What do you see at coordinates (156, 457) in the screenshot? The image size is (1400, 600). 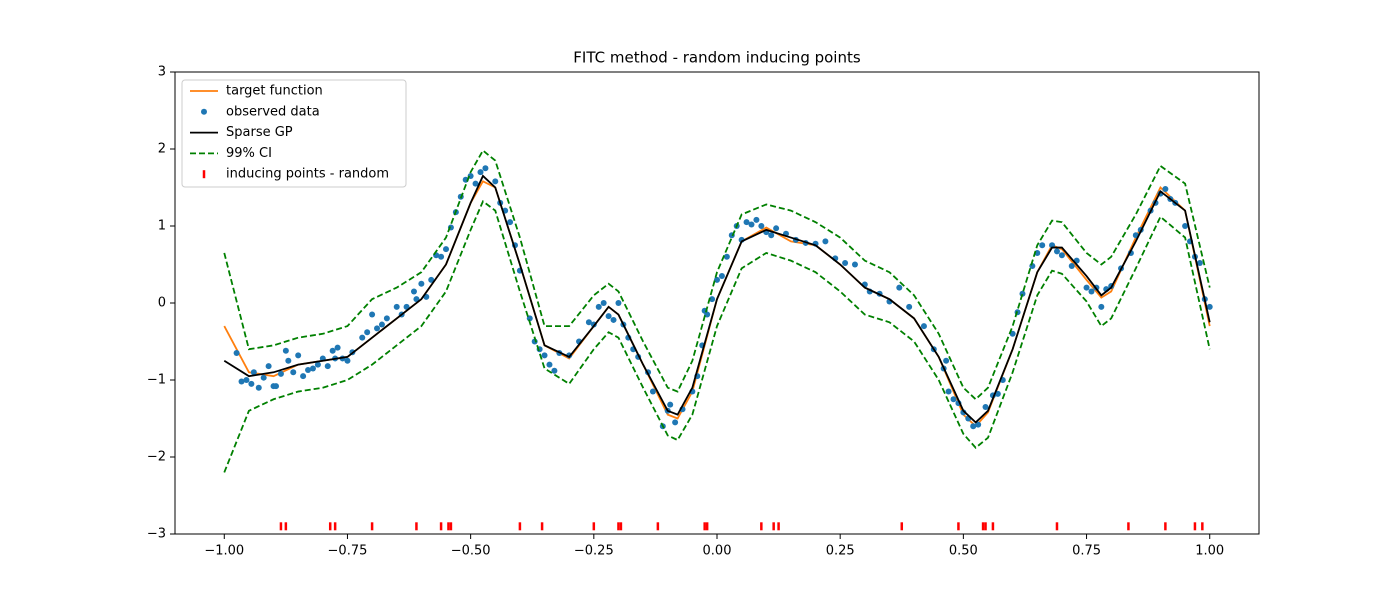 I see `y-tick-label: −2` at bounding box center [156, 457].